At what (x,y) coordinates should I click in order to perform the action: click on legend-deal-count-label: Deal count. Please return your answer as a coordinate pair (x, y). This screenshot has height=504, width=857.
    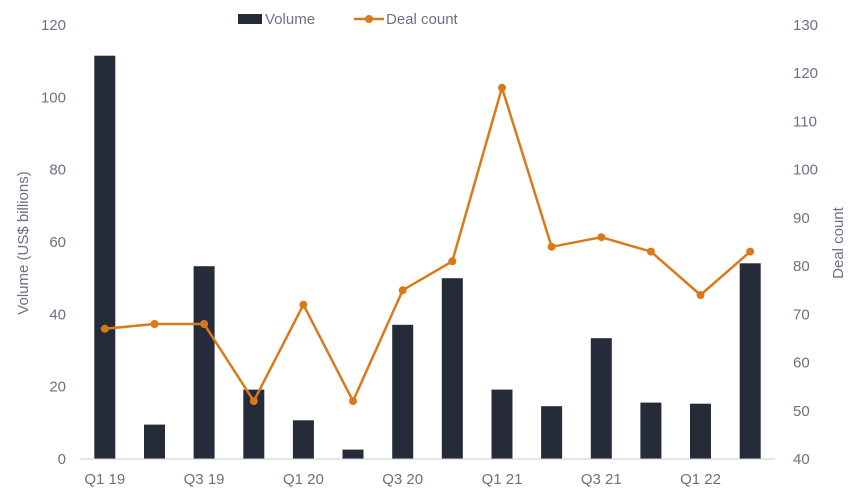
    Looking at the image, I should click on (422, 19).